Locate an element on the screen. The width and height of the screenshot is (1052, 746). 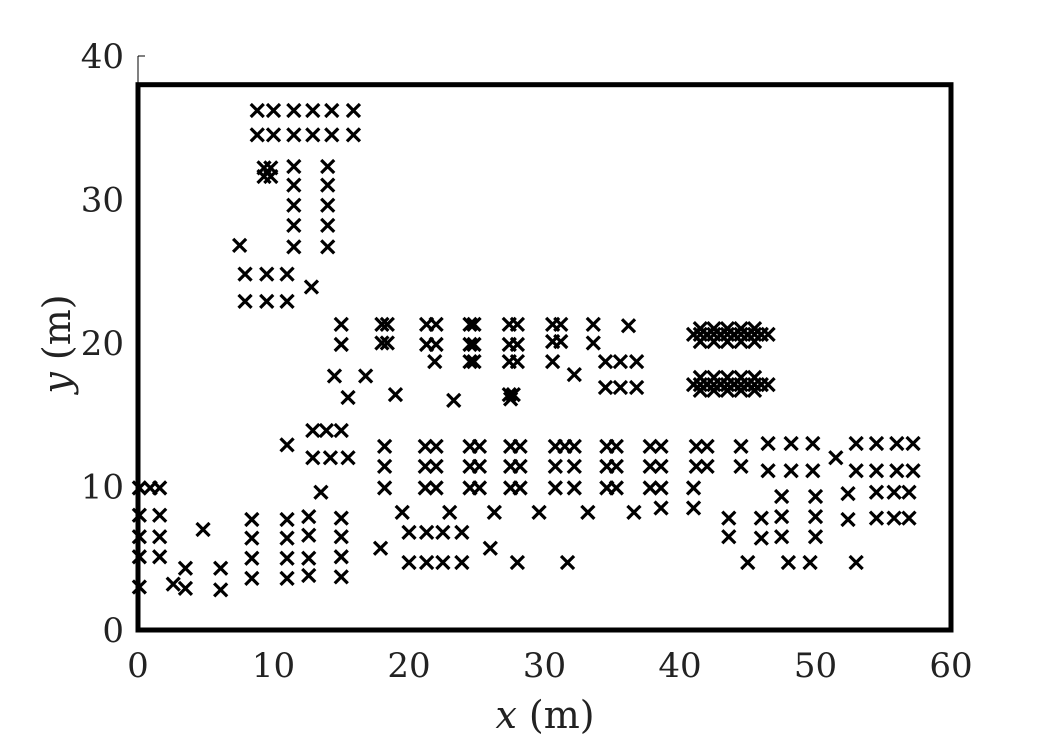
y-tick-label: 30 is located at coordinates (102, 201).